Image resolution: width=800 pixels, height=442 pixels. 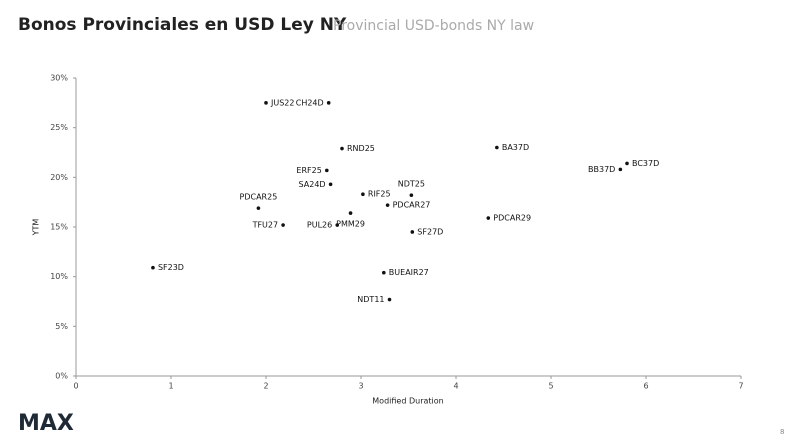 I want to click on y-tick-label: 5%, so click(x=61, y=326).